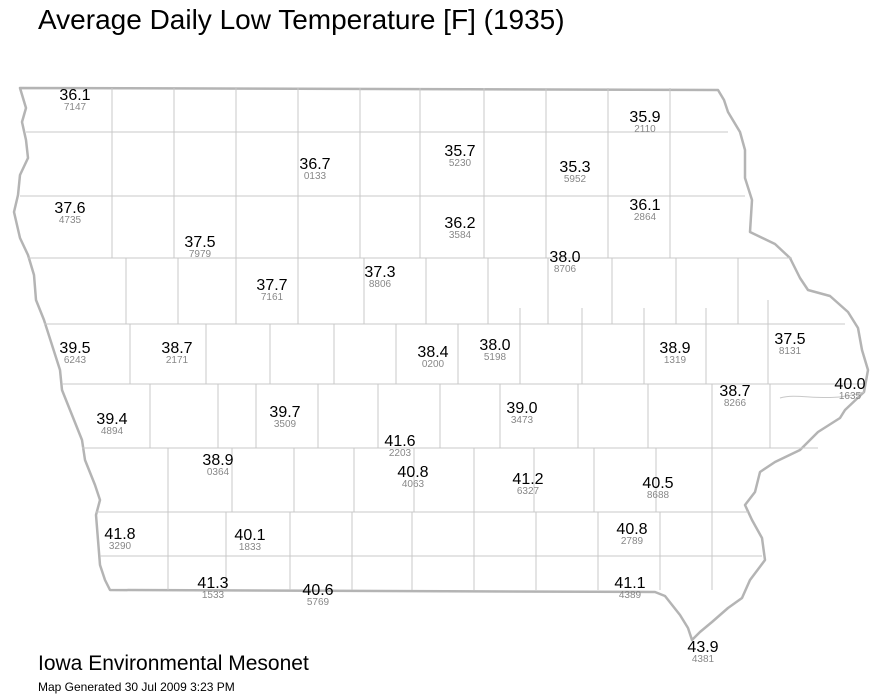 The height and width of the screenshot is (700, 879). What do you see at coordinates (575, 179) in the screenshot?
I see `station-id: 5952` at bounding box center [575, 179].